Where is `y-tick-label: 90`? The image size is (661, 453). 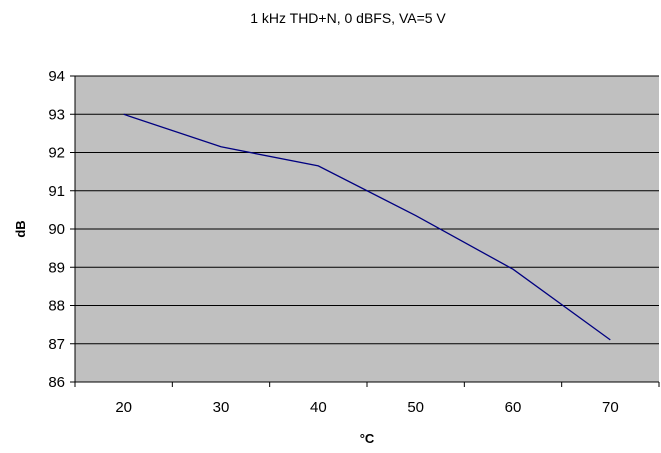
y-tick-label: 90 is located at coordinates (56, 229).